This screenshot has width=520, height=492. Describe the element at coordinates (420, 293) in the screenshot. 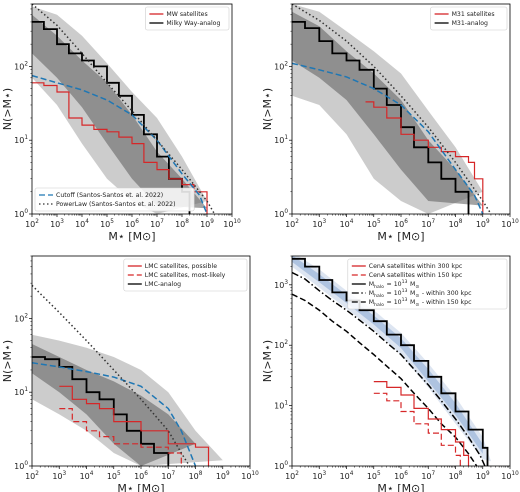

I see `legend-label: Mhalo = 1013 M⊙ - within 300 kpc` at that location.